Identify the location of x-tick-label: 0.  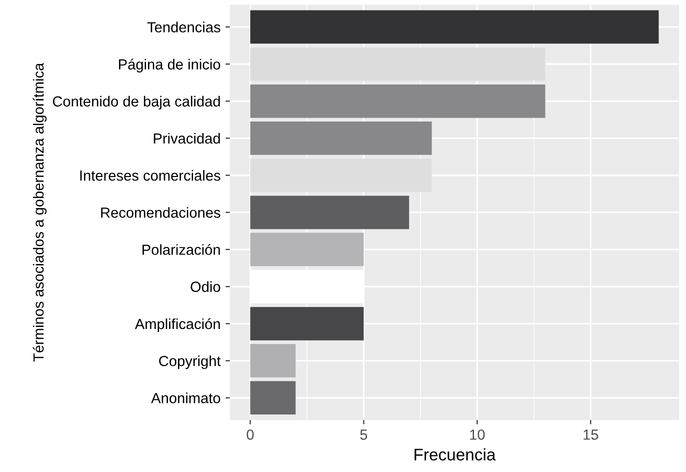
(250, 434).